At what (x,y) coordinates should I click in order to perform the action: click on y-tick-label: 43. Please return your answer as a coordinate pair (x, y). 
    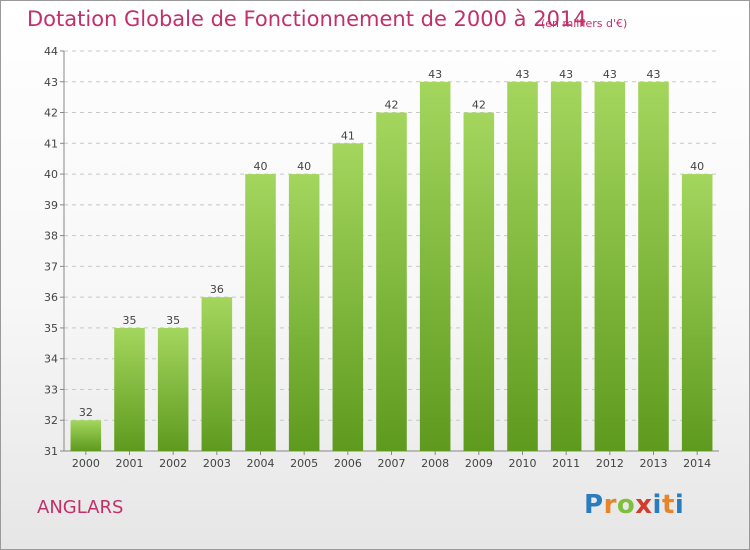
    Looking at the image, I should click on (51, 82).